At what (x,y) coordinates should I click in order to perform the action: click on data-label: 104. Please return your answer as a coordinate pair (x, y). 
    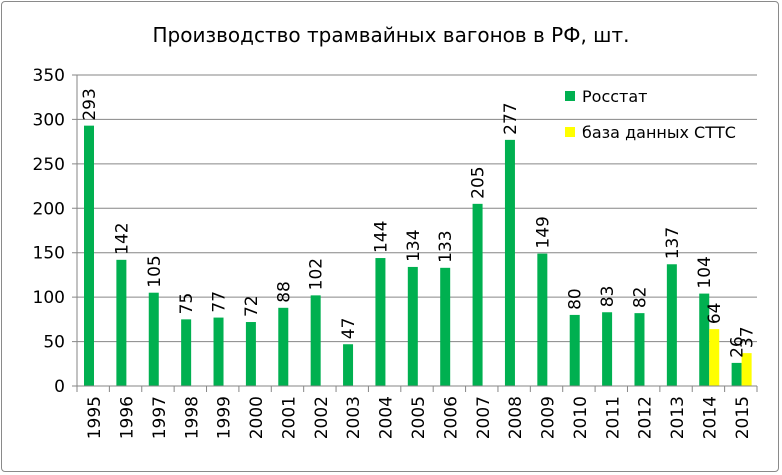
    Looking at the image, I should click on (705, 272).